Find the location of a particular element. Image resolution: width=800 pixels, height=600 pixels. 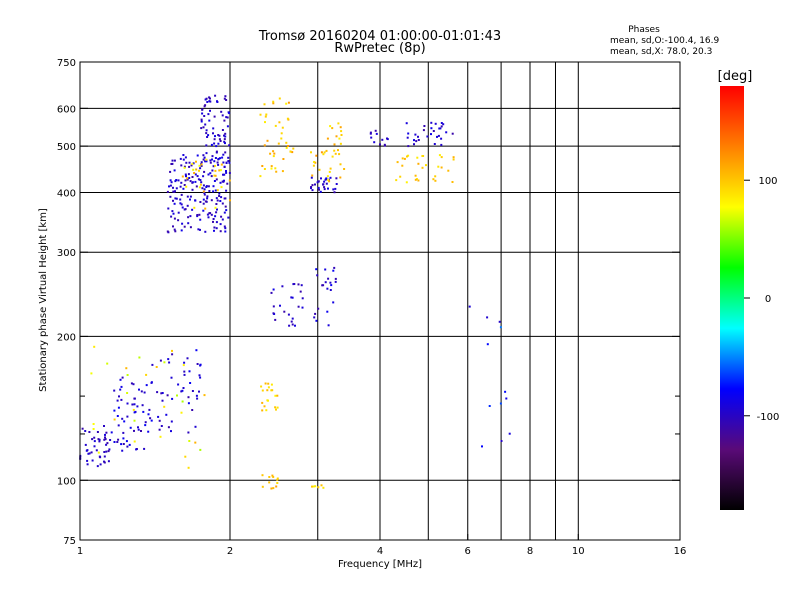

y-tick-label: 300 is located at coordinates (66, 253).